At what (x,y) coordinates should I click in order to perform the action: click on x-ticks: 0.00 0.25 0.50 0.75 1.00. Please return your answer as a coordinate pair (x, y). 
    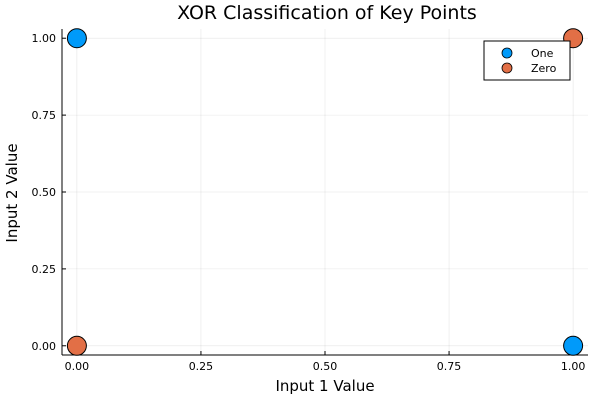
    Looking at the image, I should click on (325, 362).